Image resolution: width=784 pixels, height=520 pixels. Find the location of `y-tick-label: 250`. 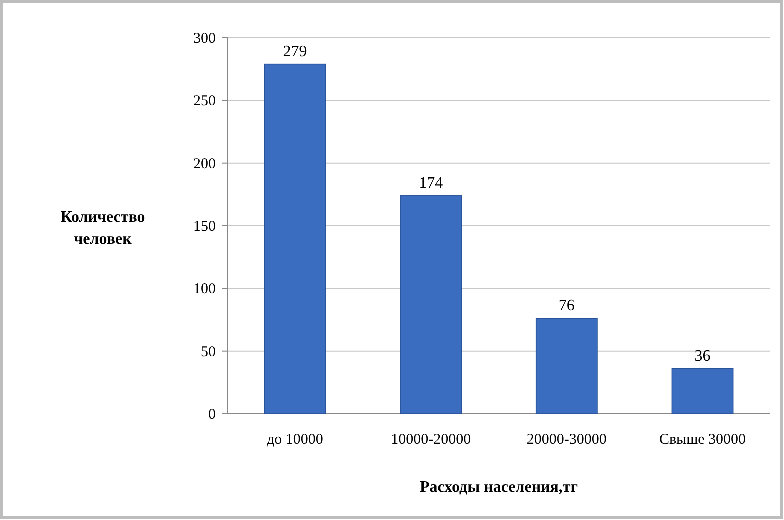

y-tick-label: 250 is located at coordinates (205, 102).